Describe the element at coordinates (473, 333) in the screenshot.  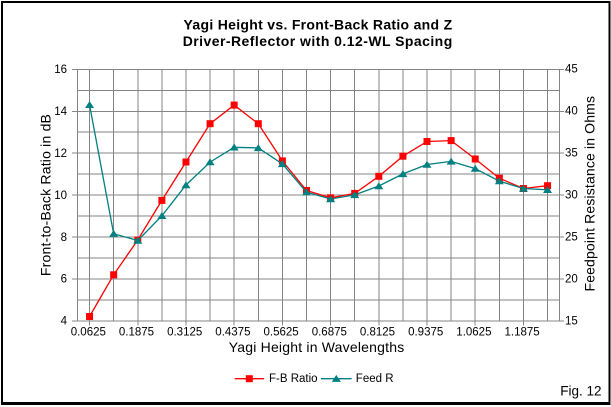
I see `svg-text: 1.0625` at that location.